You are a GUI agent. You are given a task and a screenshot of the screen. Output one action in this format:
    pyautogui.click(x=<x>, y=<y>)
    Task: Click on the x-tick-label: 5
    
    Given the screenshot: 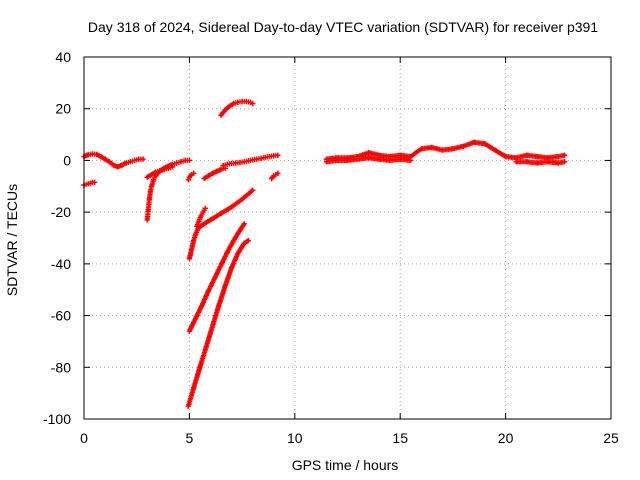 What is the action you would take?
    pyautogui.click(x=190, y=438)
    